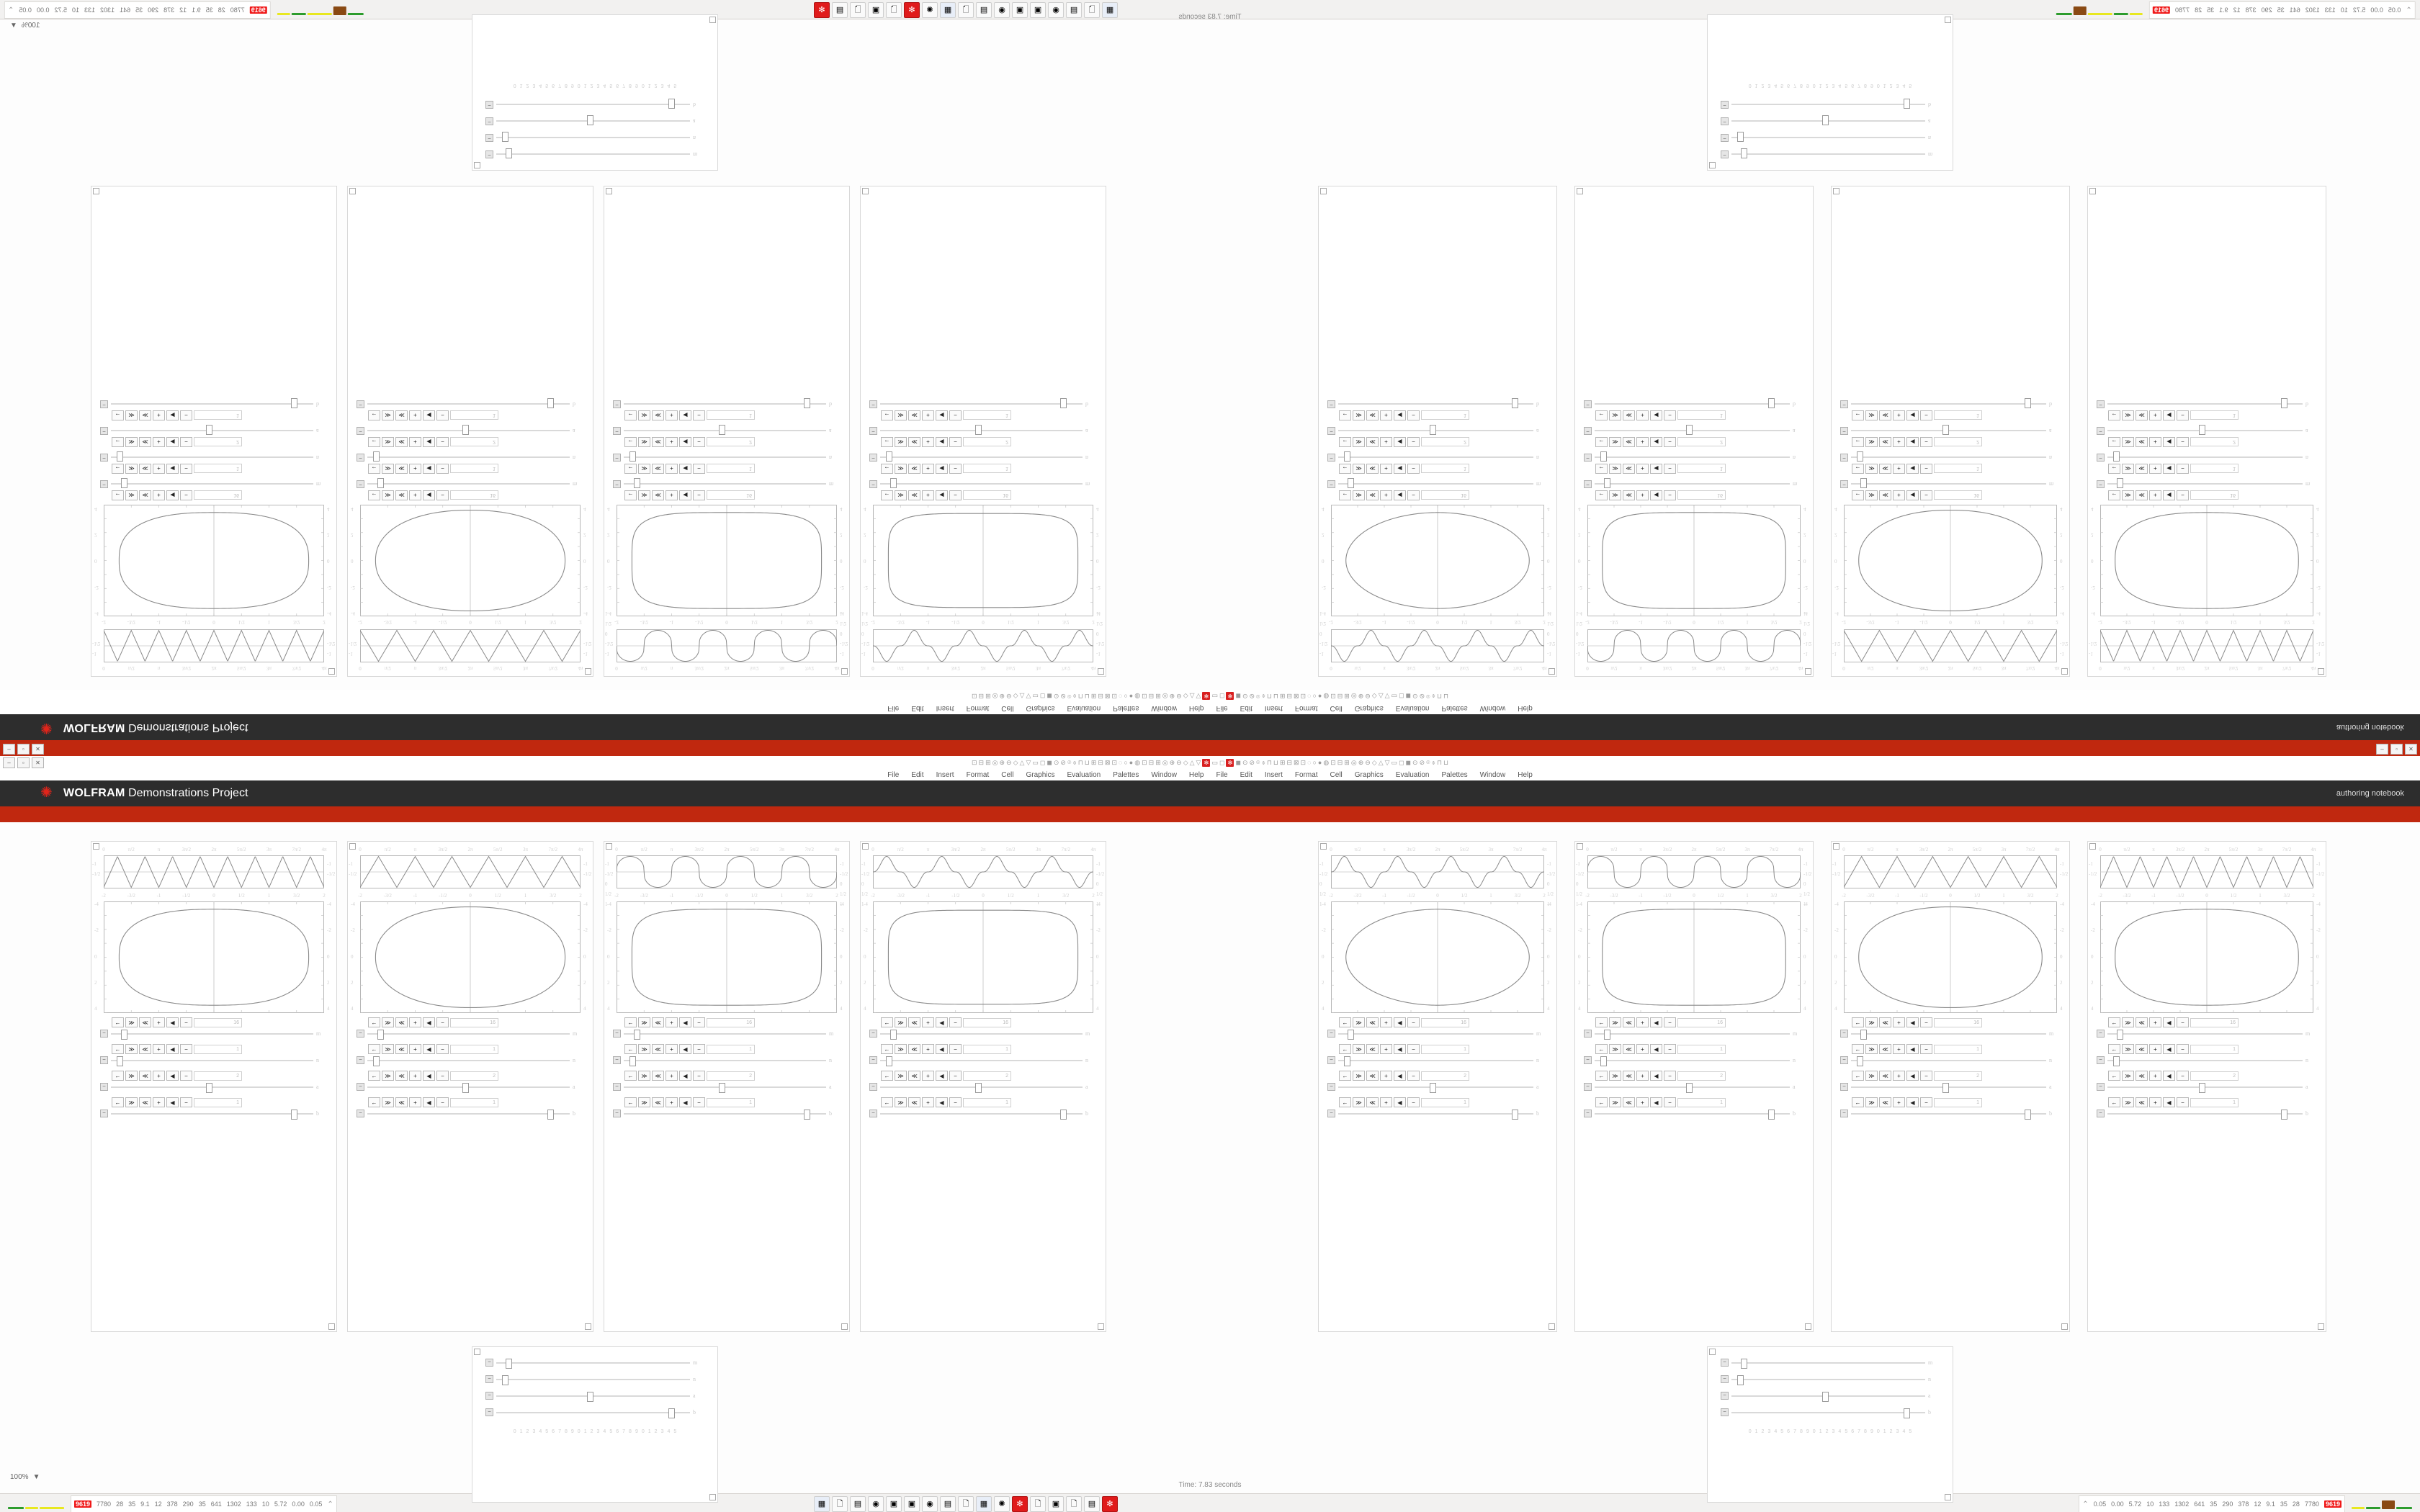 This screenshot has height=1512, width=2420. What do you see at coordinates (1309, 762) in the screenshot?
I see `toolbar-glyph: ◌` at bounding box center [1309, 762].